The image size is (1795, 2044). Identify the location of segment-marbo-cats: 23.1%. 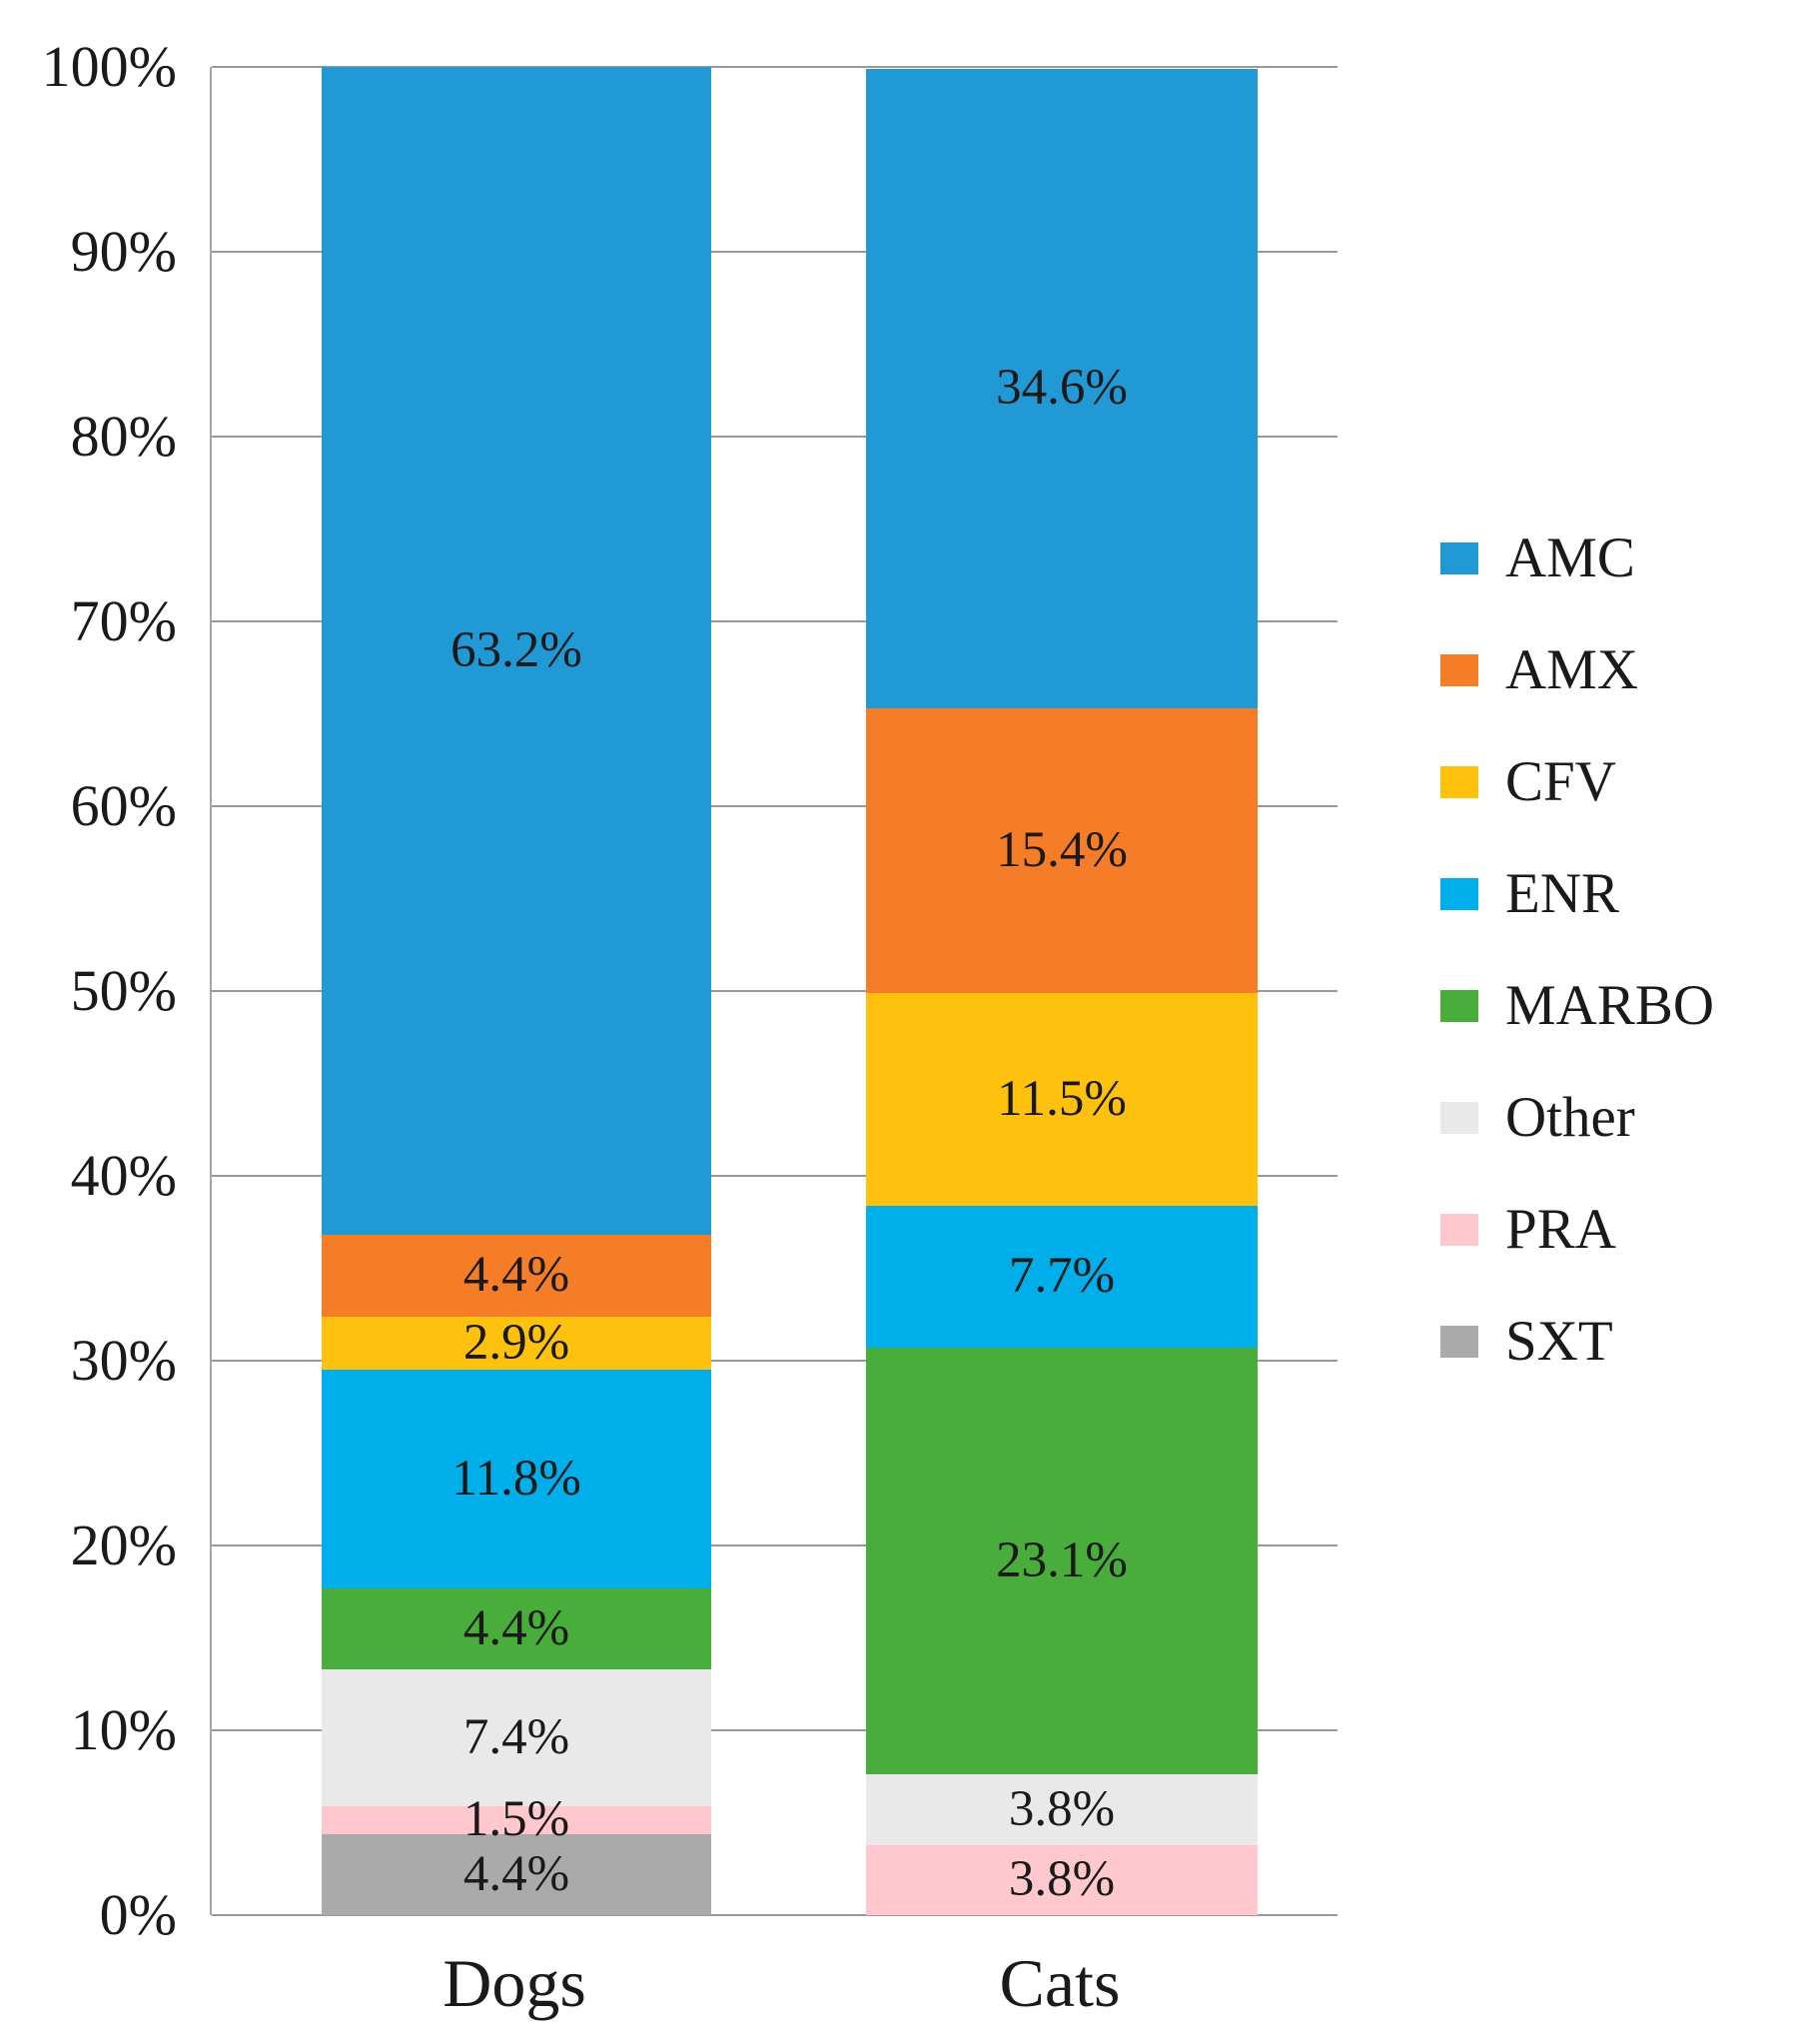
(1062, 1561).